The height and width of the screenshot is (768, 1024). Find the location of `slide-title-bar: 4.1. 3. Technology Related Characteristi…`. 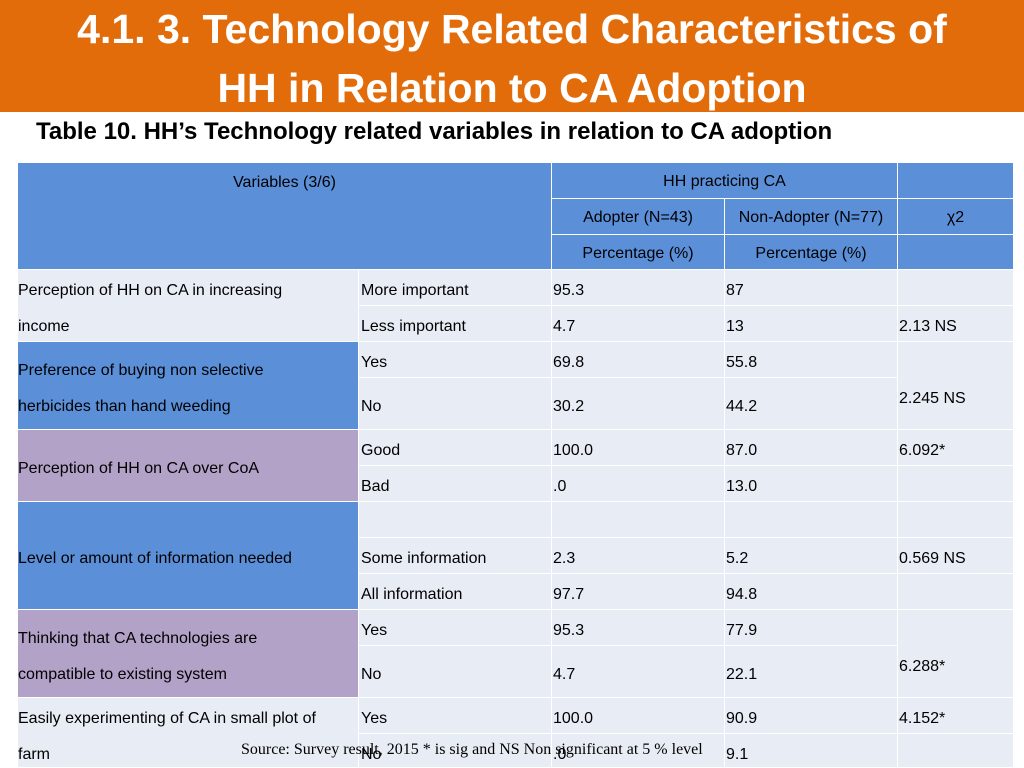

slide-title-bar: 4.1. 3. Technology Related Characteristi… is located at coordinates (512, 56).